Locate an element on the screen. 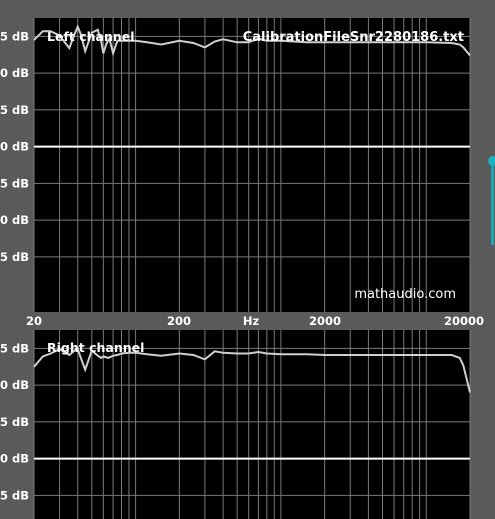 This screenshot has width=495, height=519. y-tick-label: -30 dB is located at coordinates (14, 220).